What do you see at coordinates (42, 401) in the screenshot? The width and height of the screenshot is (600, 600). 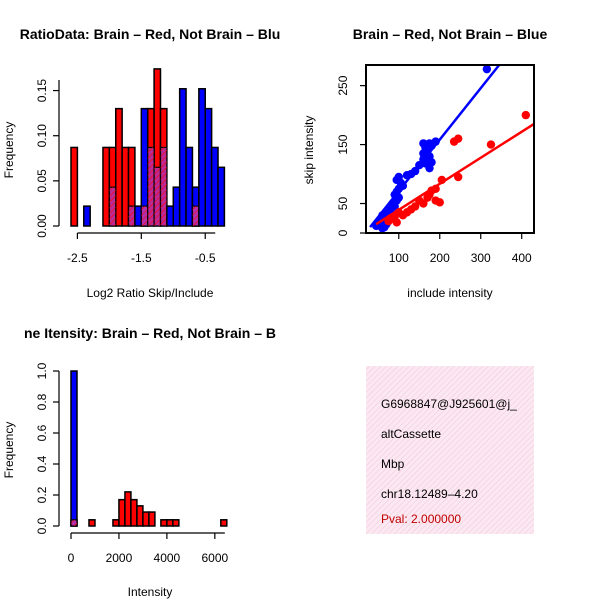 I see `y-tick-label: 0.8` at bounding box center [42, 401].